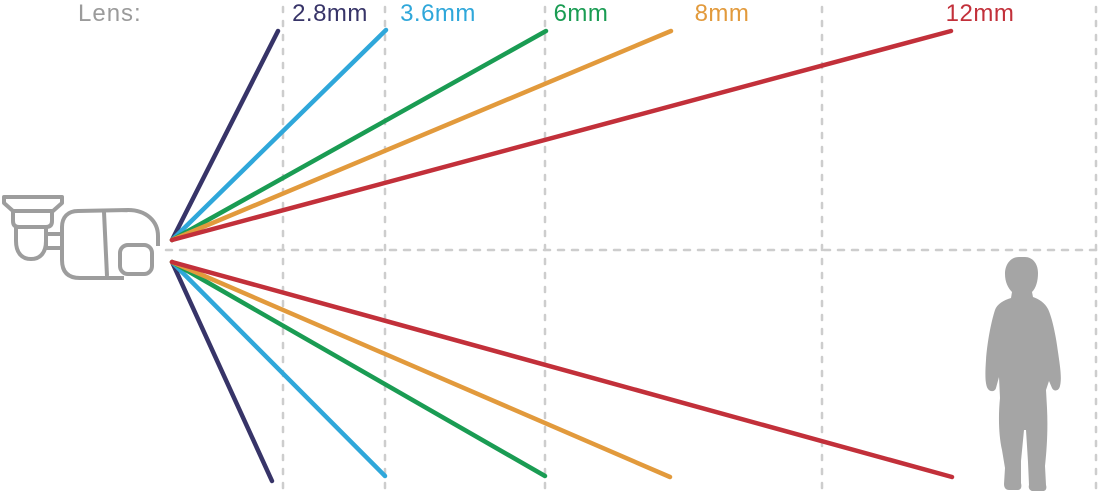  I want to click on person-silhouette, so click(1023, 374).